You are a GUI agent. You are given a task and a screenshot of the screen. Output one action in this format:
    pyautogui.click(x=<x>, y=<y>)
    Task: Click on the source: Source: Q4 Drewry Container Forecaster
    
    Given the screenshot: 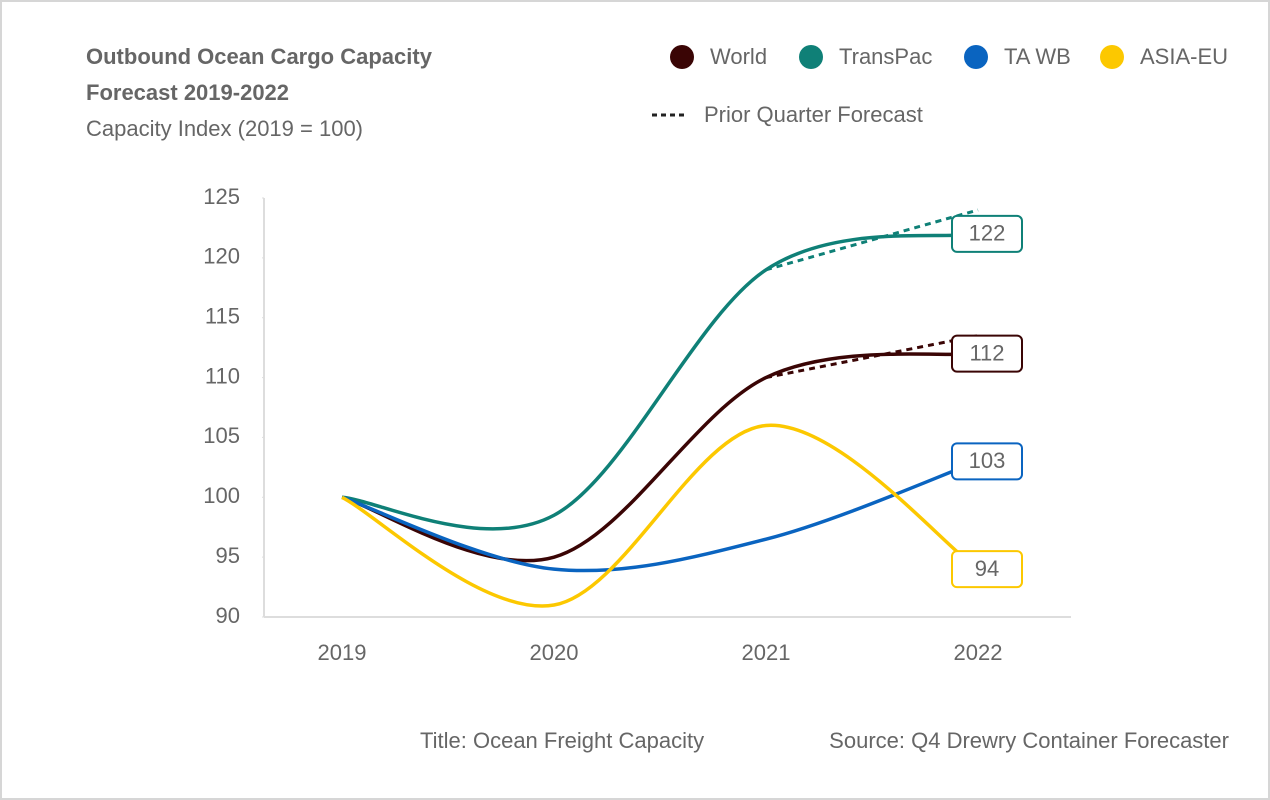 What is the action you would take?
    pyautogui.click(x=1029, y=740)
    